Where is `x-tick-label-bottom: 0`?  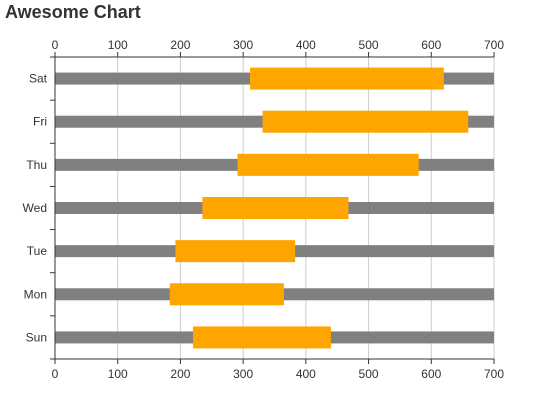
x-tick-label-bottom: 0 is located at coordinates (55, 374).